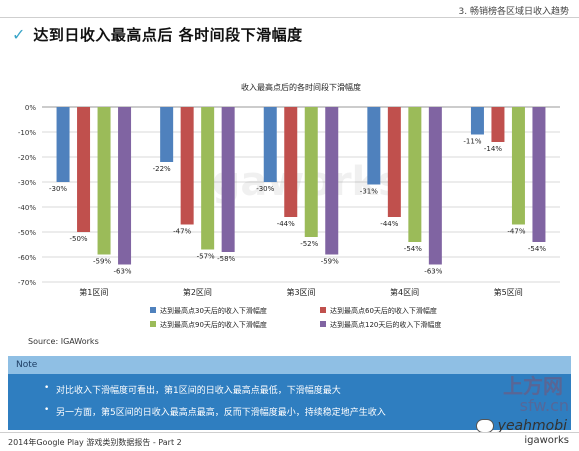 This screenshot has height=451, width=579. I want to click on checkmark-icon: ✓, so click(19, 34).